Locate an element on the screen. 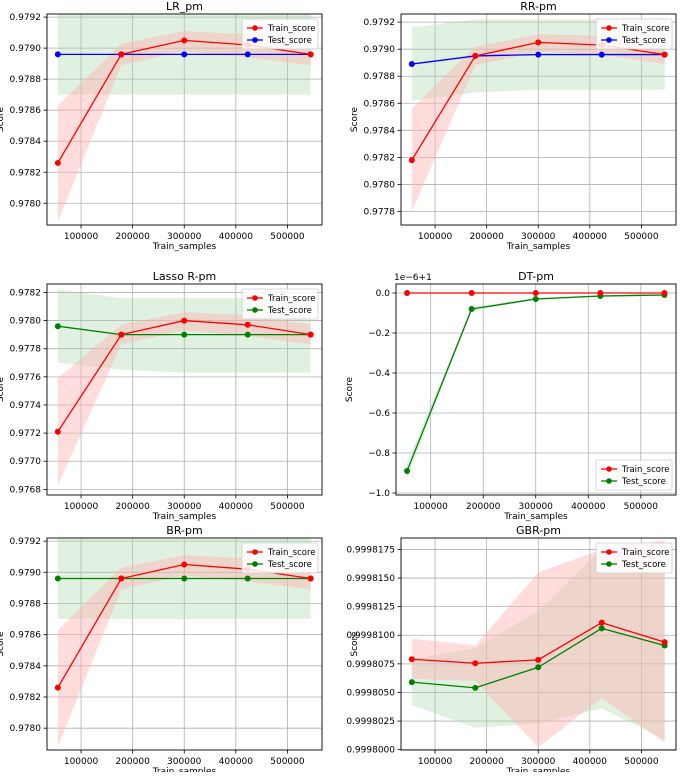 This screenshot has height=776, width=685. y-tick-label: −1.0 is located at coordinates (379, 494).